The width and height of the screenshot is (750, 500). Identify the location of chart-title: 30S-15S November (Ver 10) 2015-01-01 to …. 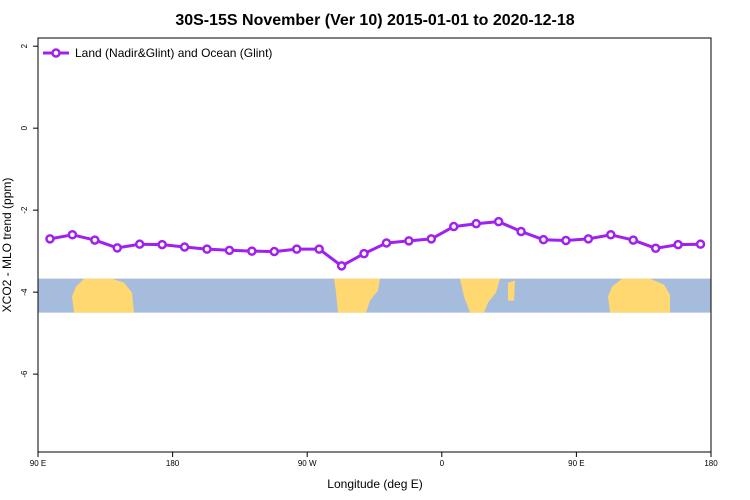
(374, 20).